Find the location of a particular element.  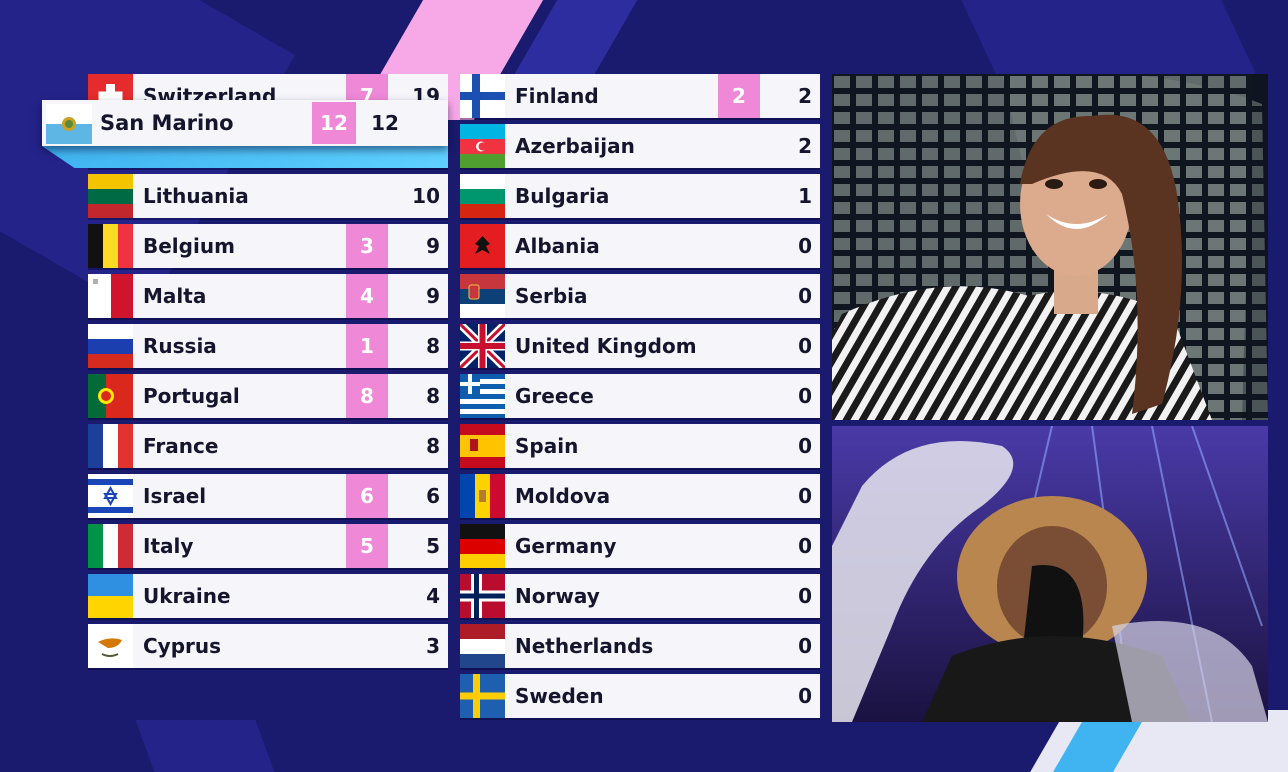

san-marino-flag is located at coordinates (69, 124).